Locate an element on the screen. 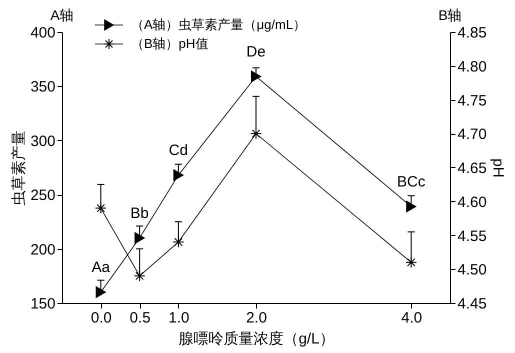  annotation: Bb is located at coordinates (139, 213).